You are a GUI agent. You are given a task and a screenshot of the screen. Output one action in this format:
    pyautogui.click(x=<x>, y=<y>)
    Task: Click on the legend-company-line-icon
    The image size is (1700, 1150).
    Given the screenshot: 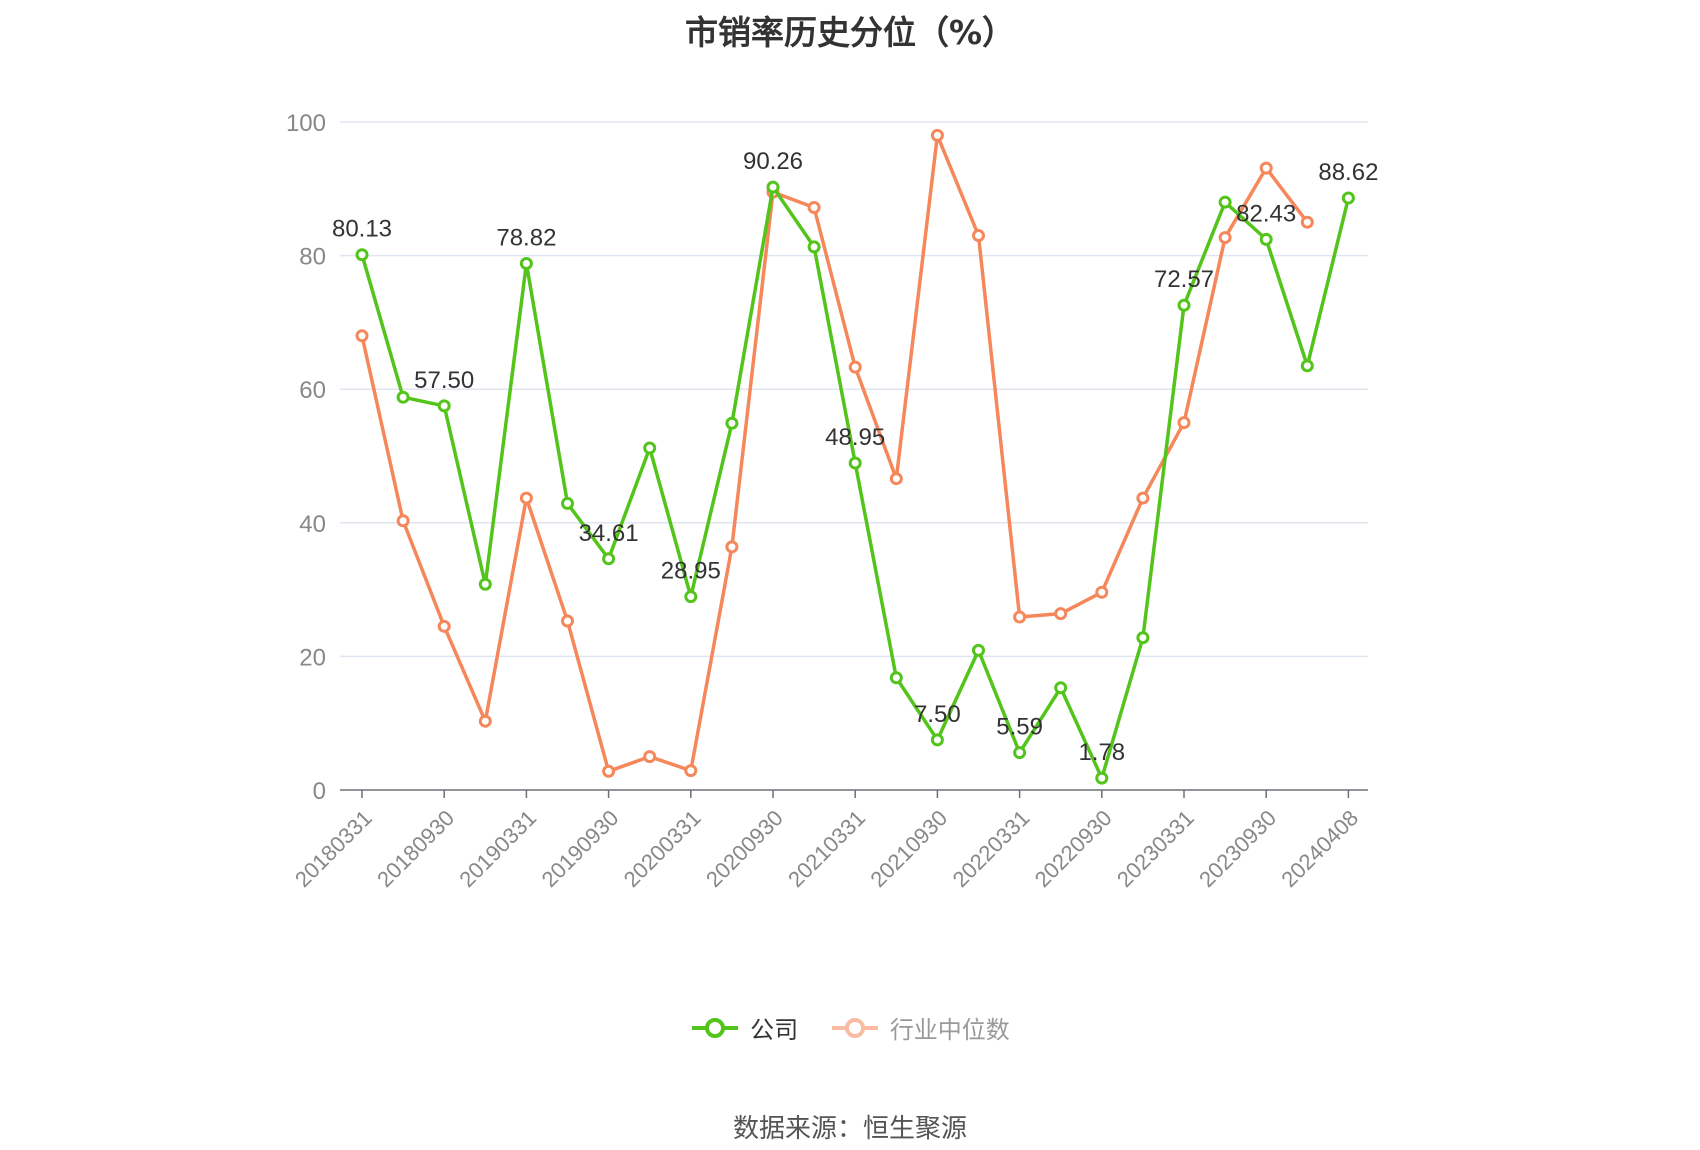 What is the action you would take?
    pyautogui.click(x=715, y=1027)
    